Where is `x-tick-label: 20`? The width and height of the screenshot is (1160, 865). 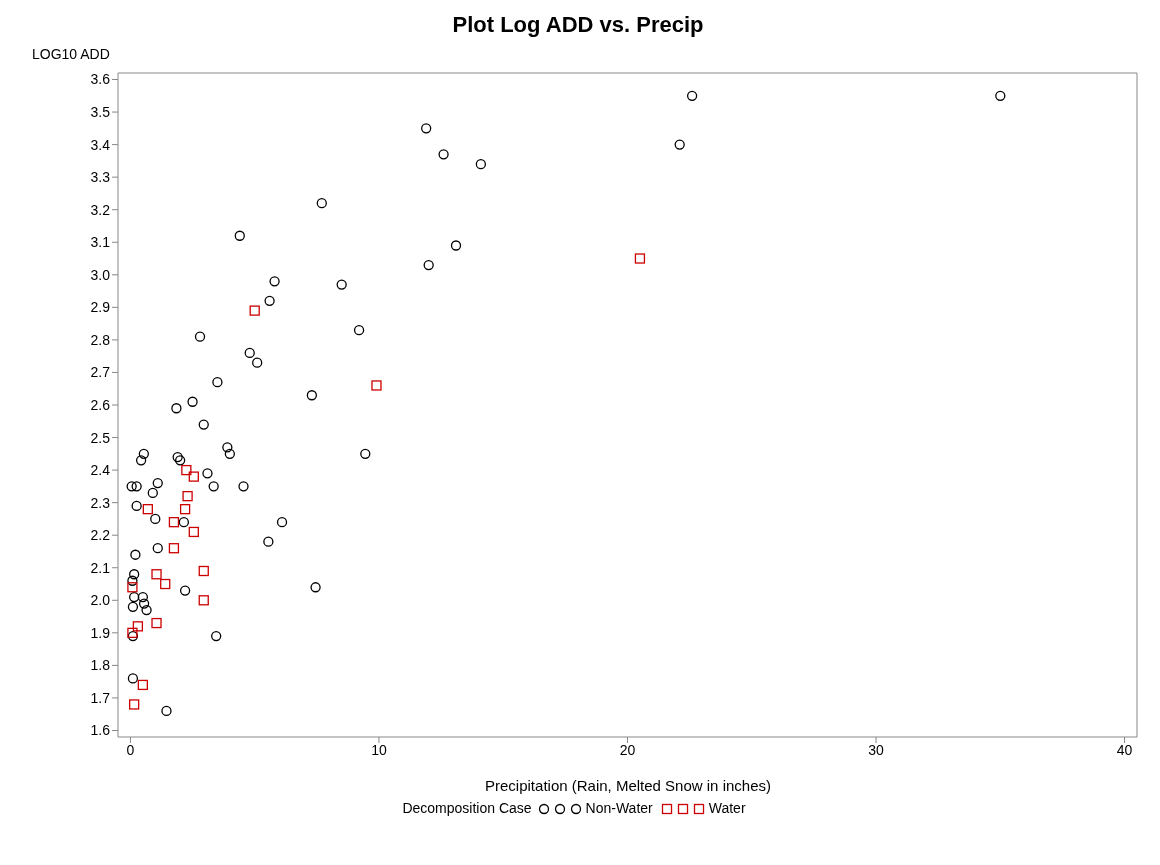
x-tick-label: 20 is located at coordinates (627, 749).